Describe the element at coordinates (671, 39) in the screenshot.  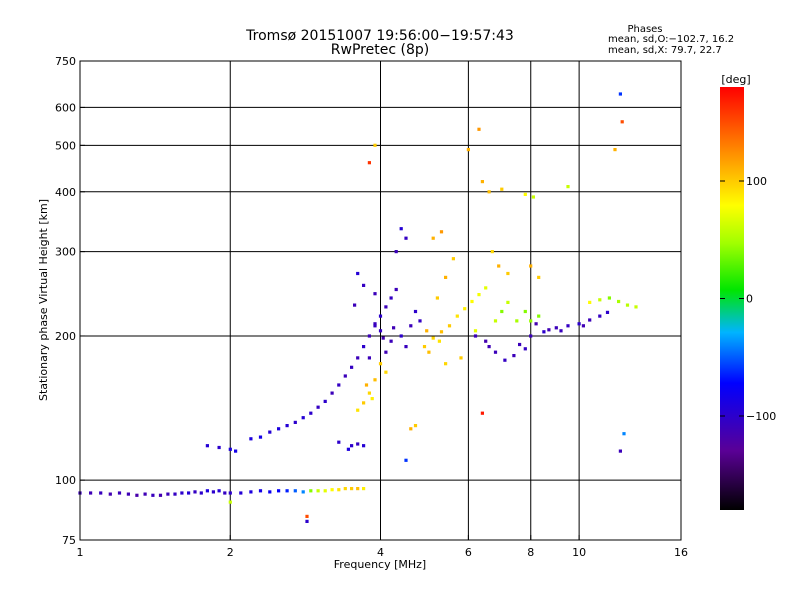
I see `stats-line-o: mean, sd,O:−102.7, 16.2` at that location.